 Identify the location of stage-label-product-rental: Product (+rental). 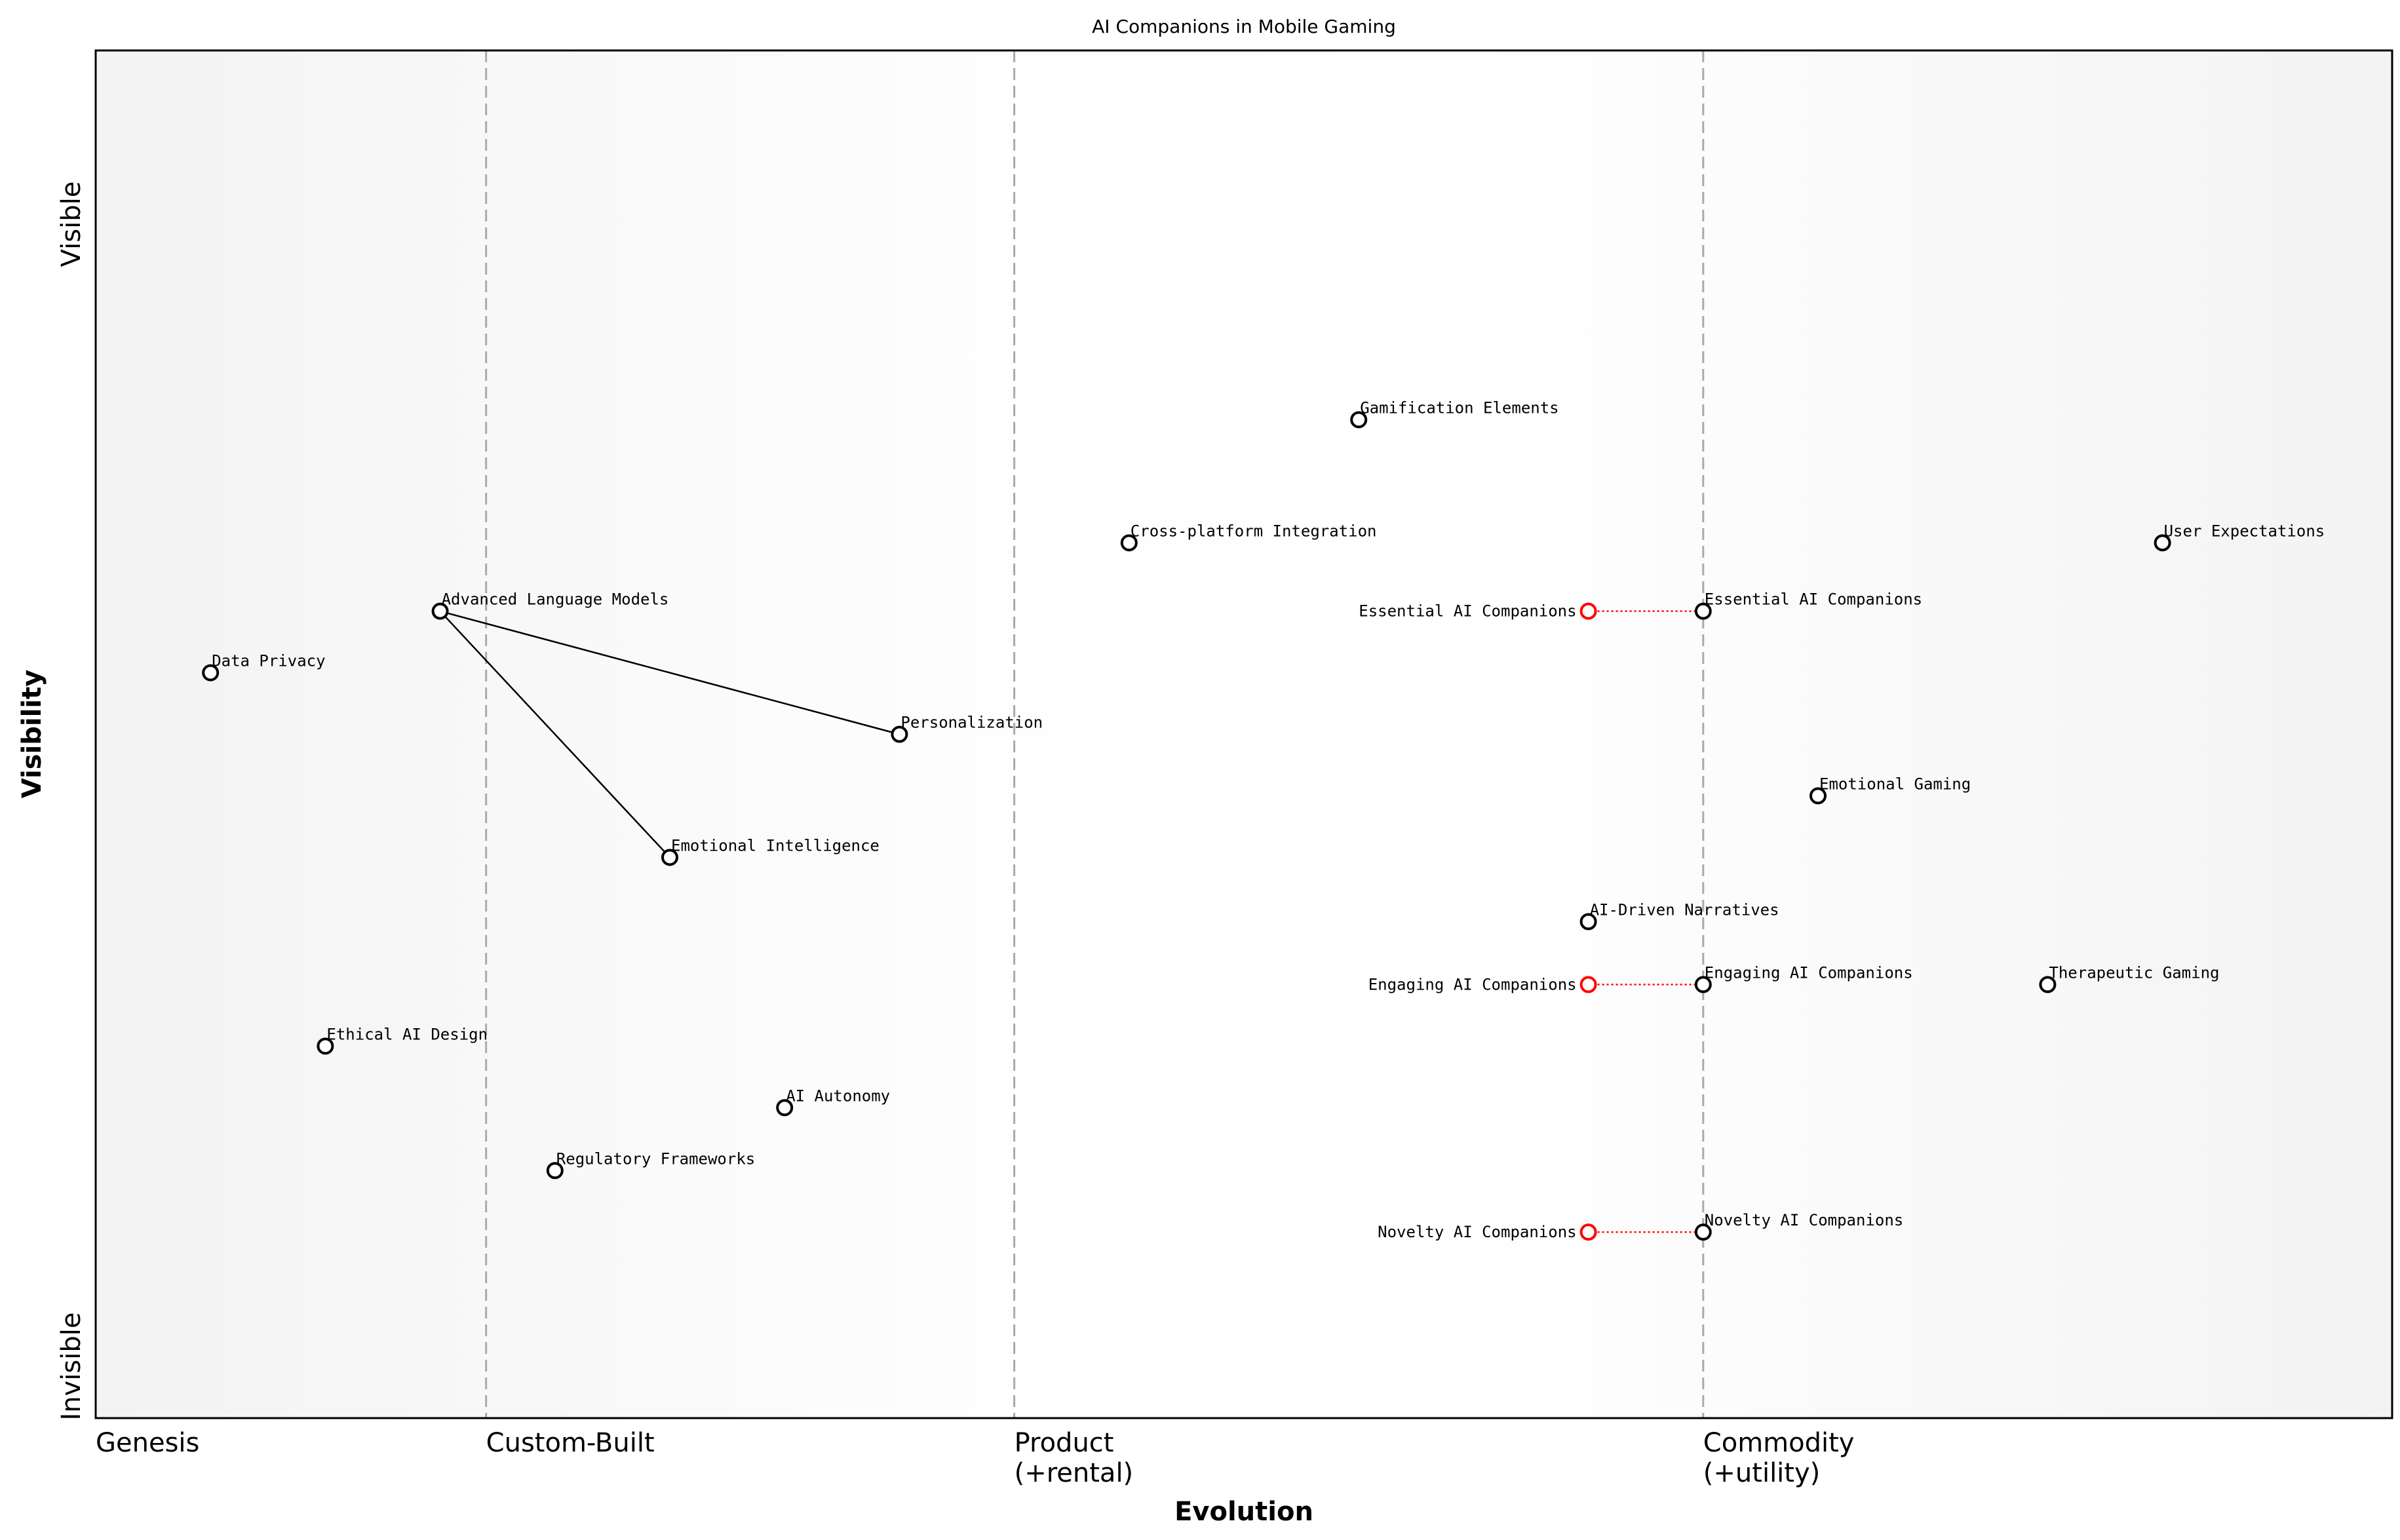
(1074, 1458).